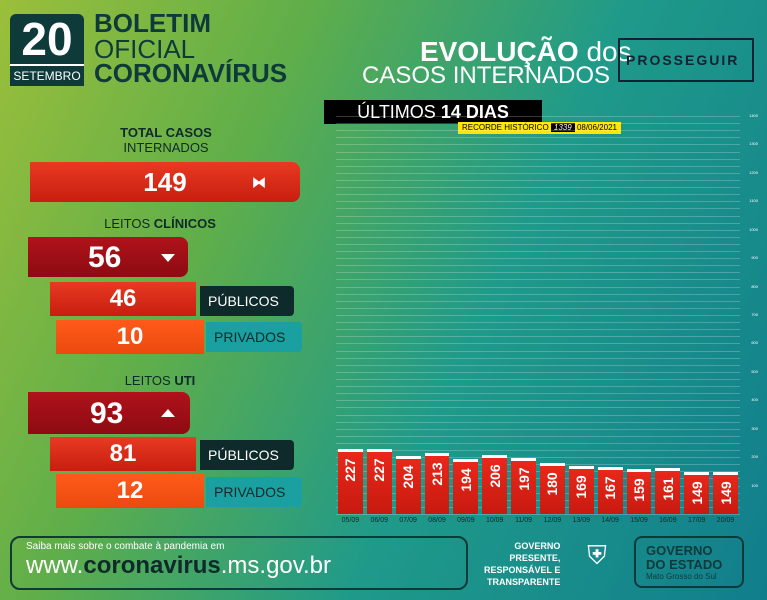  Describe the element at coordinates (524, 520) in the screenshot. I see `x-tick-label: 11/09` at that location.